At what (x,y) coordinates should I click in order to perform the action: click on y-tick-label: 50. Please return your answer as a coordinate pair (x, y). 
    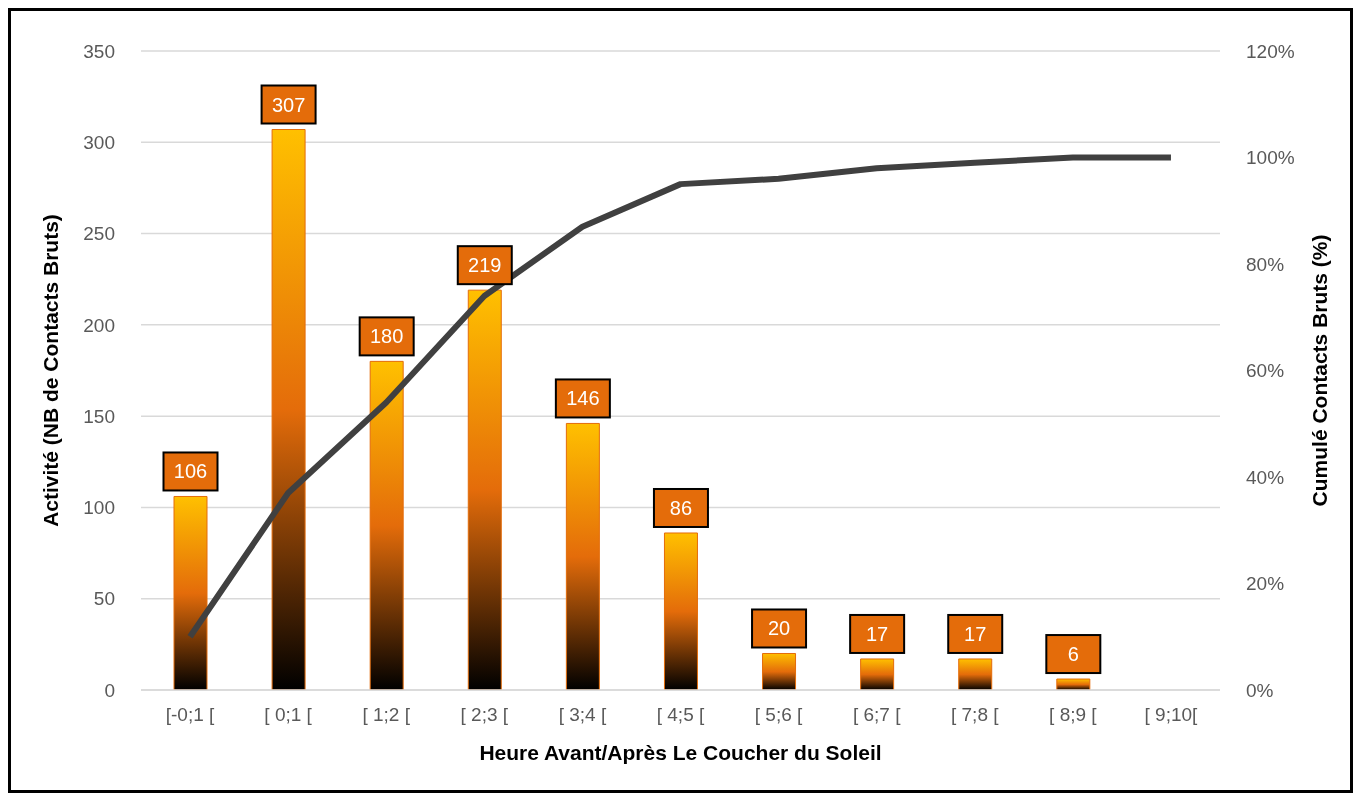
    Looking at the image, I should click on (104, 599).